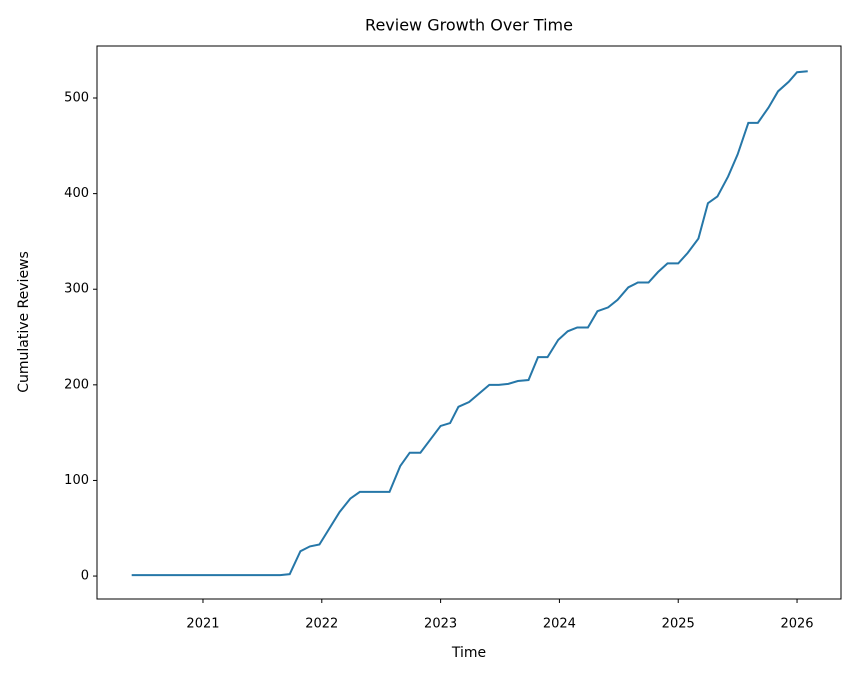 This screenshot has height=678, width=856. What do you see at coordinates (76, 480) in the screenshot?
I see `y-tick-label: 100` at bounding box center [76, 480].